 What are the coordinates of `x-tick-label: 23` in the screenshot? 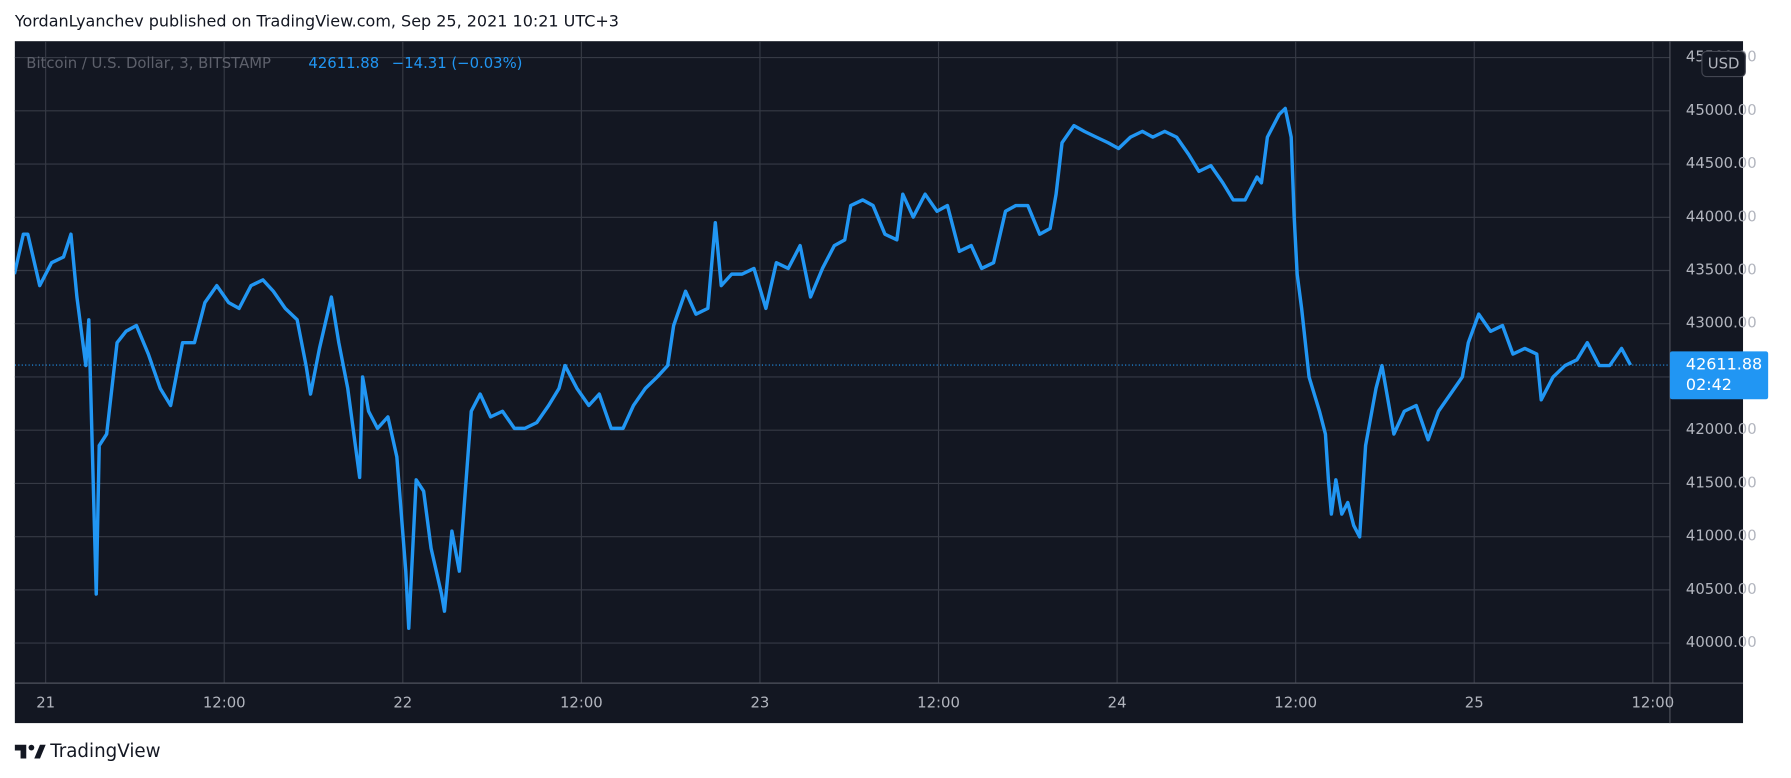 It's located at (760, 703).